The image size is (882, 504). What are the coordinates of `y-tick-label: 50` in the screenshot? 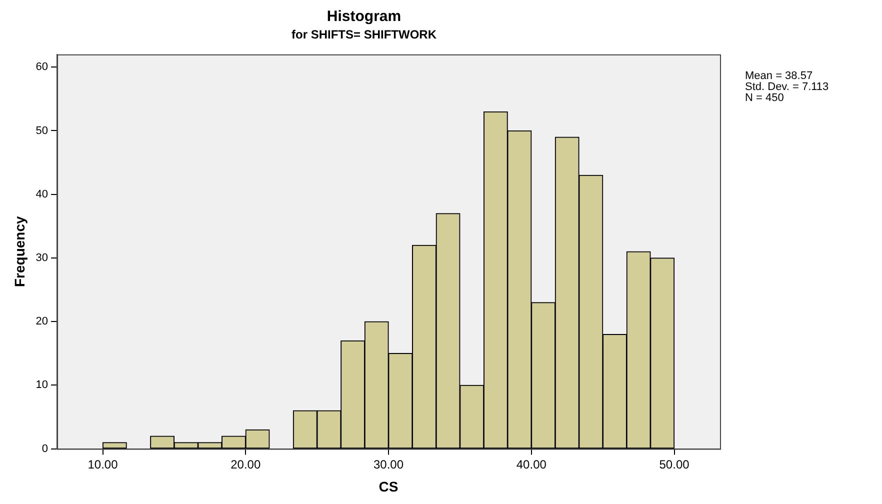 It's located at (42, 130).